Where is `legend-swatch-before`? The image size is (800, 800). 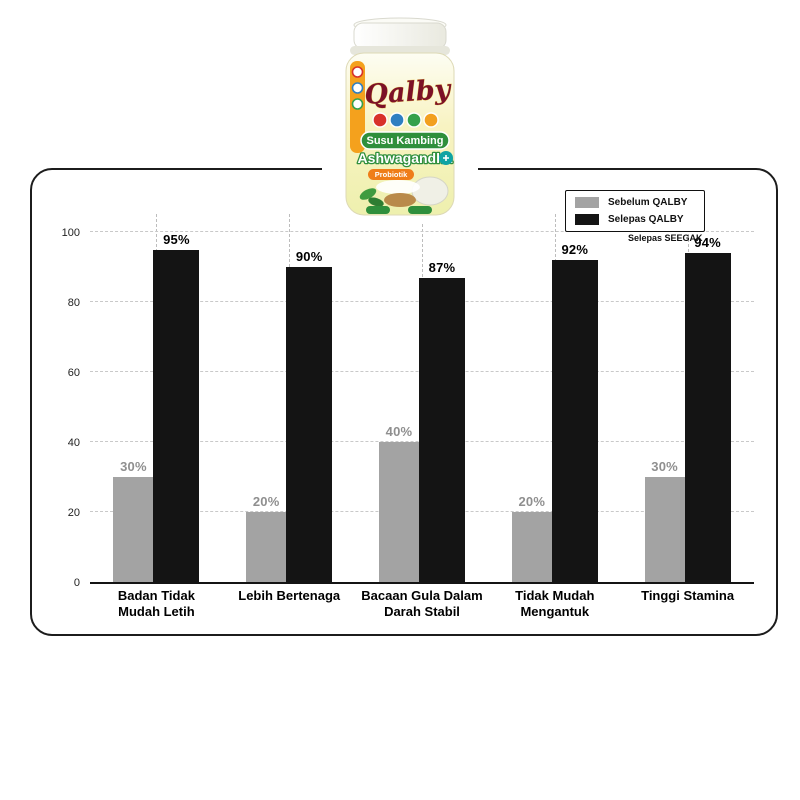 legend-swatch-before is located at coordinates (587, 202).